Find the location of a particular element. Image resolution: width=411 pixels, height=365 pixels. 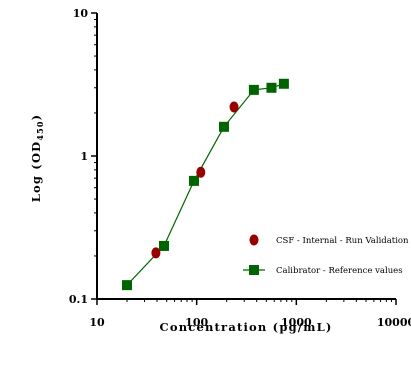

y-axis-title-main: Log (OD is located at coordinates (36, 172).